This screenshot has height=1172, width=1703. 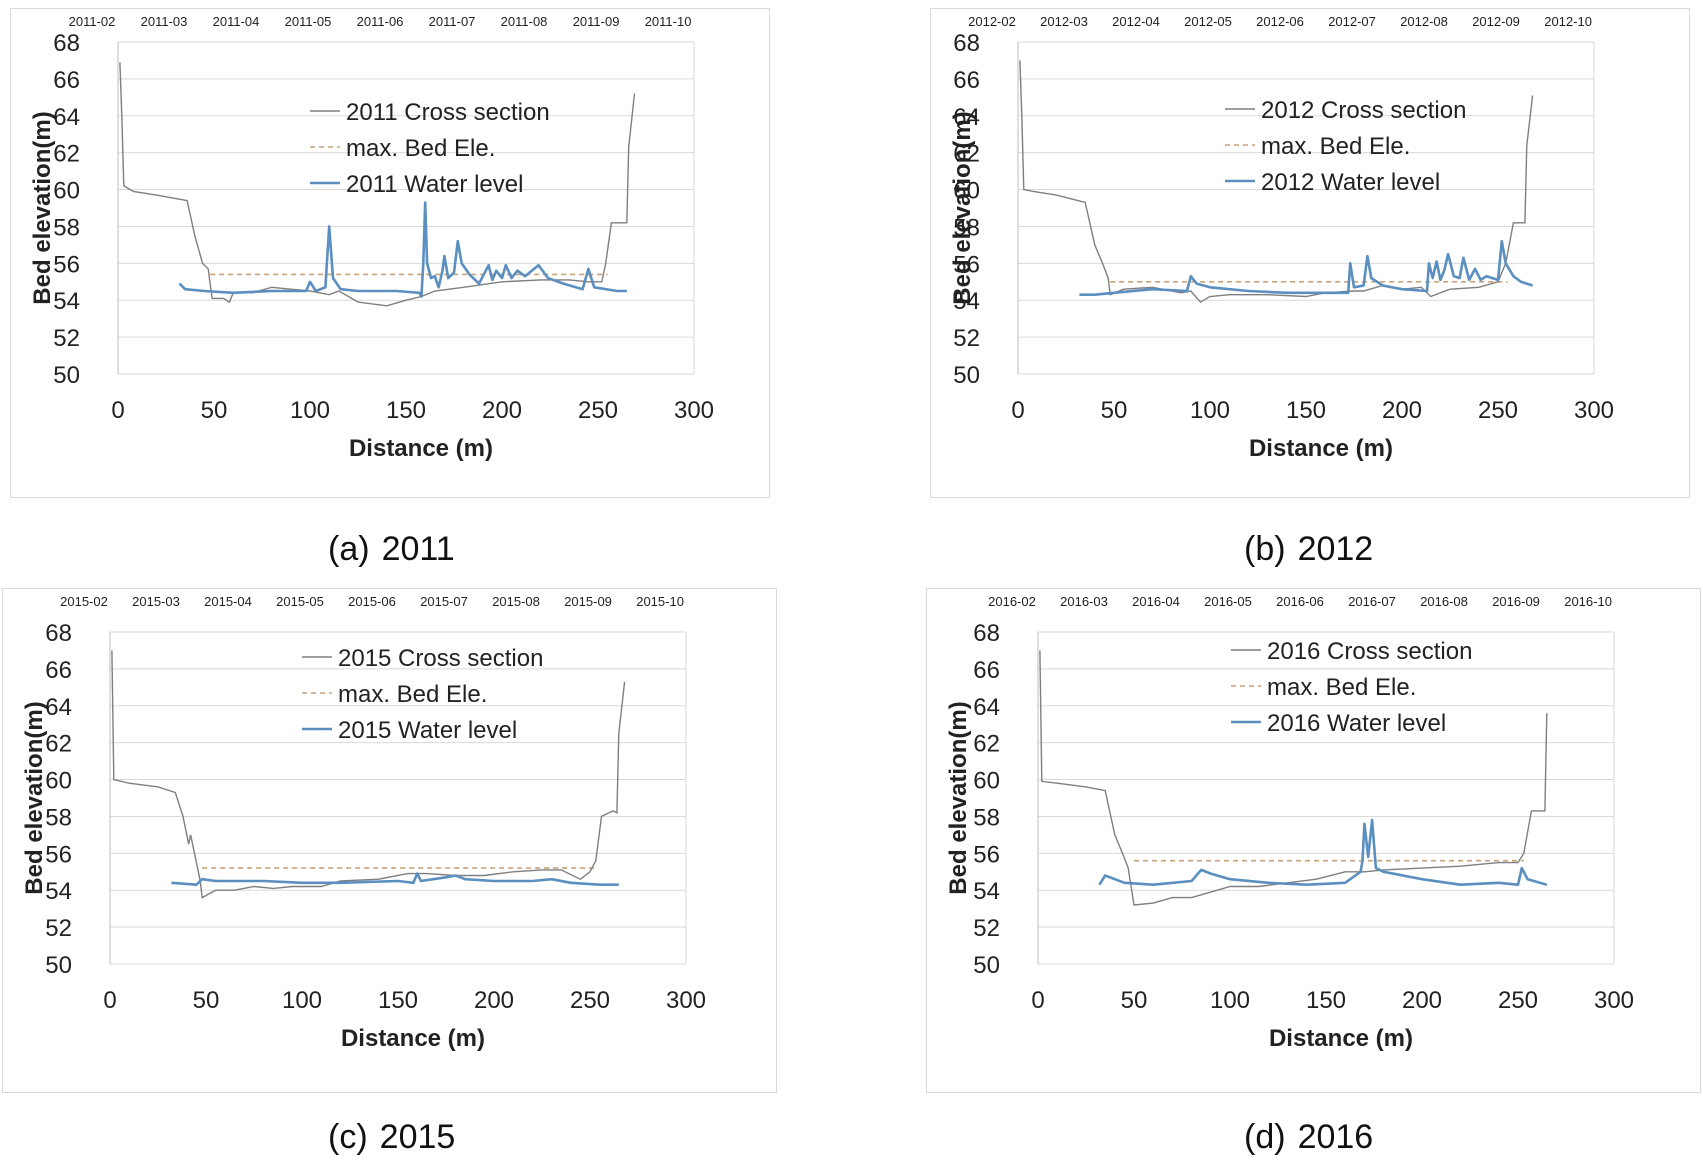 What do you see at coordinates (380, 21) in the screenshot?
I see `top-date-label: 2011-06` at bounding box center [380, 21].